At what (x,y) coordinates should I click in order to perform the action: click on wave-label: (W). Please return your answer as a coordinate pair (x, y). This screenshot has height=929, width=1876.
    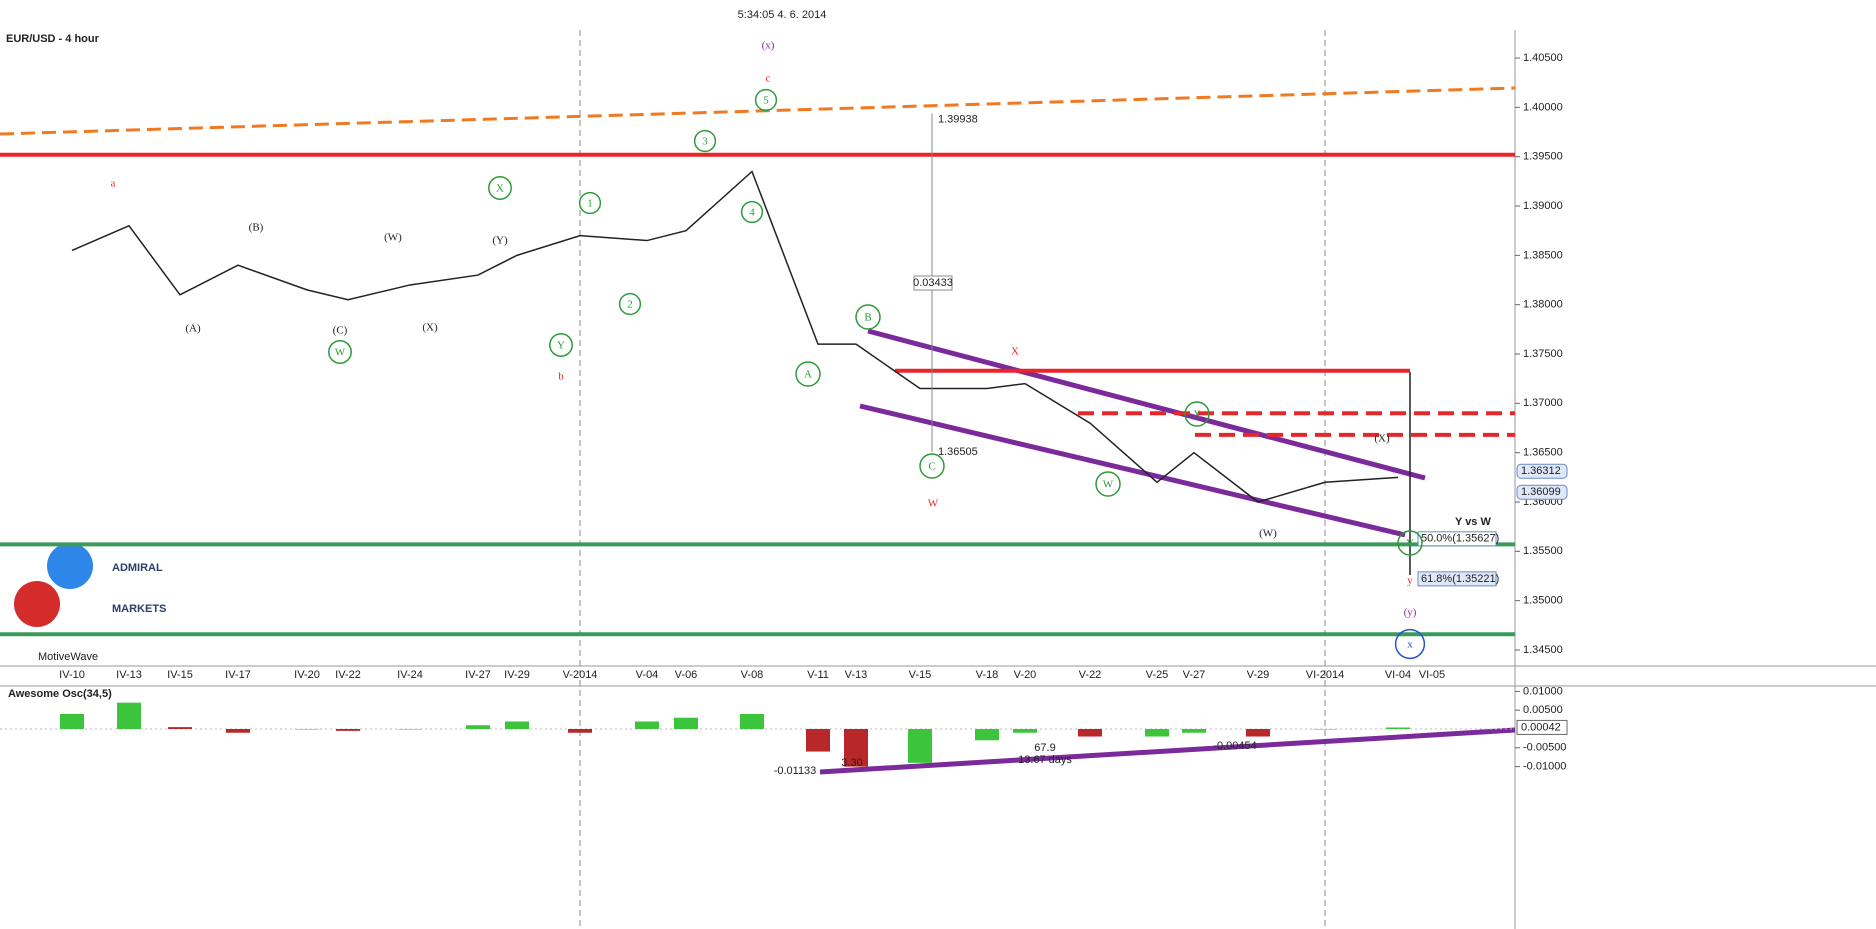
    Looking at the image, I should click on (1268, 534).